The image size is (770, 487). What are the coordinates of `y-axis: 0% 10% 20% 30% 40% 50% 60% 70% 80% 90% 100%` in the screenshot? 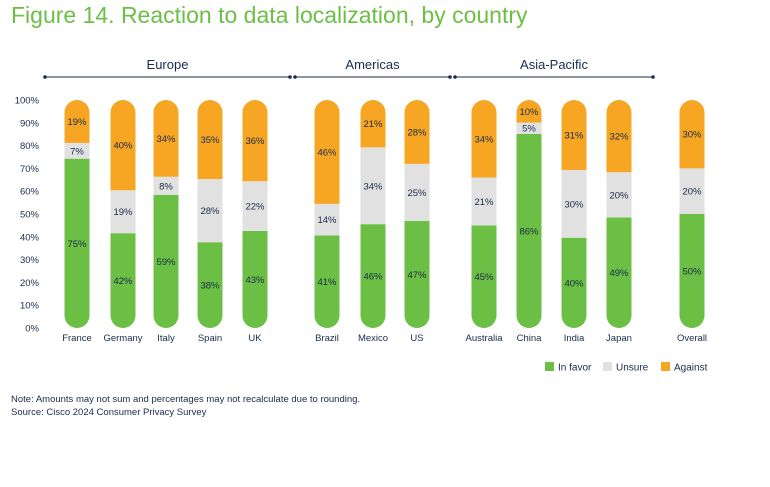 It's located at (27, 215).